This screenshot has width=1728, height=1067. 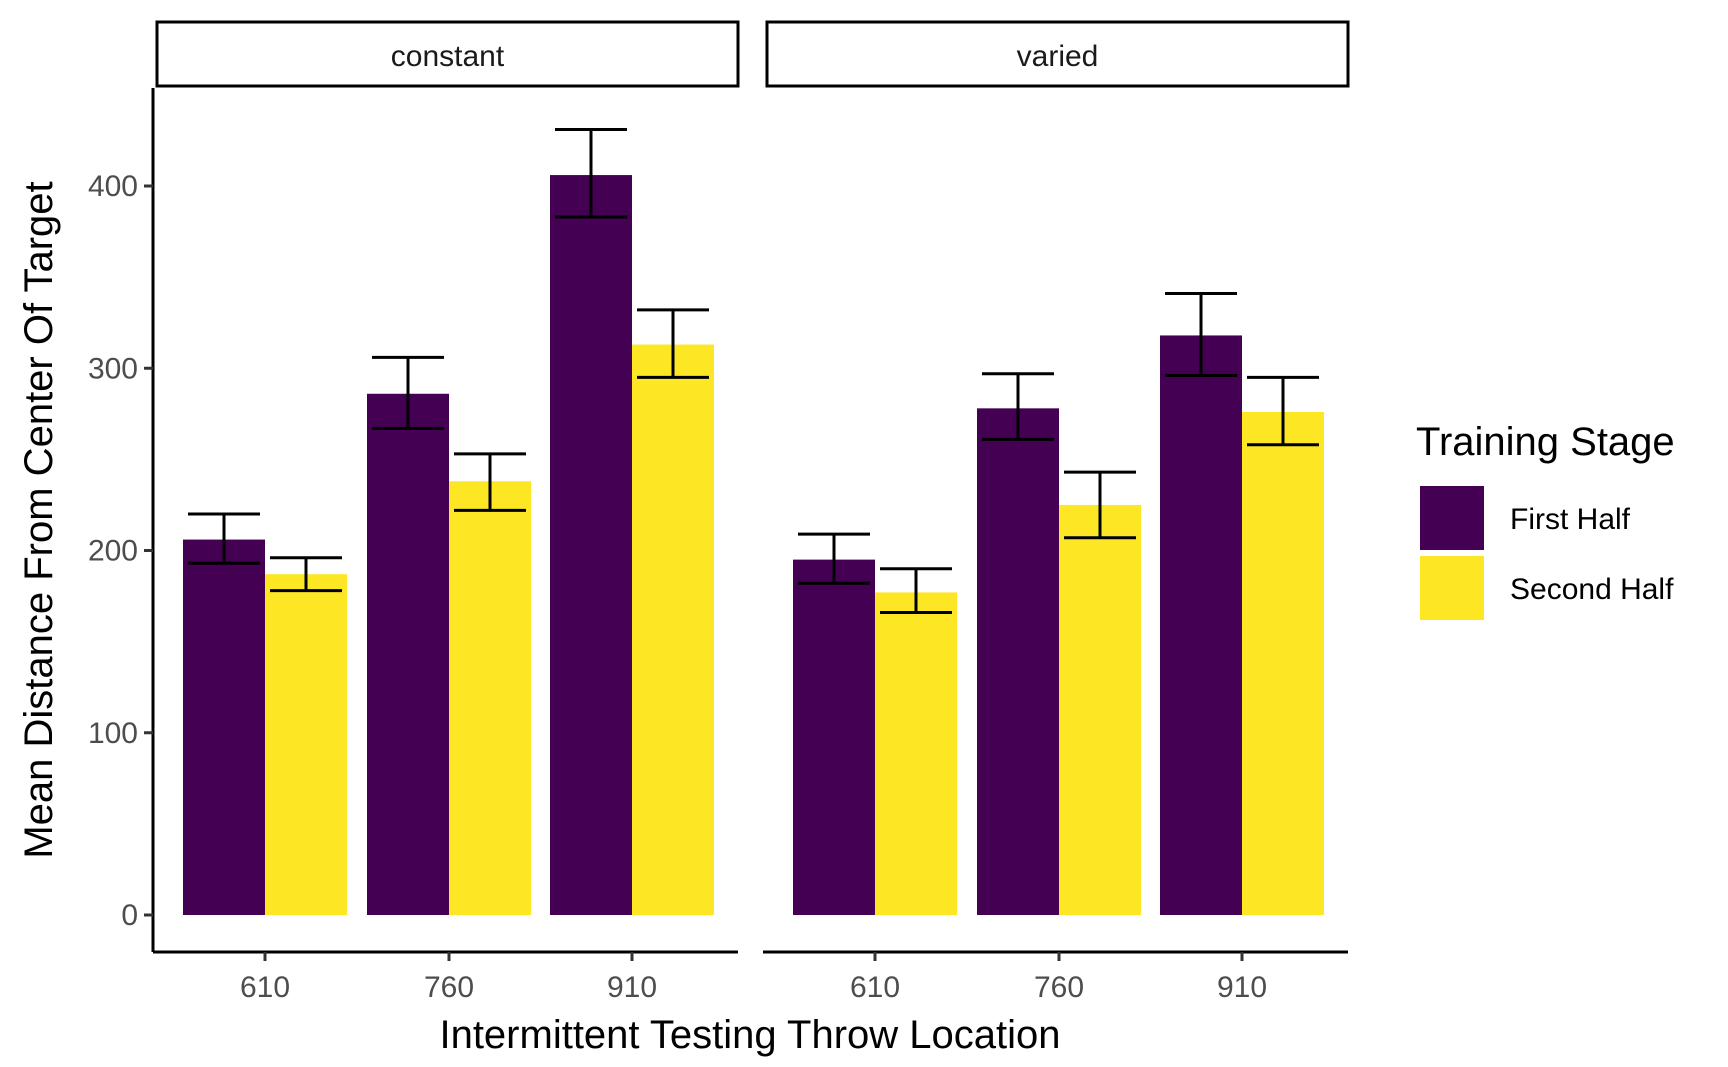 I want to click on y-tick-label: 300, so click(x=113, y=368).